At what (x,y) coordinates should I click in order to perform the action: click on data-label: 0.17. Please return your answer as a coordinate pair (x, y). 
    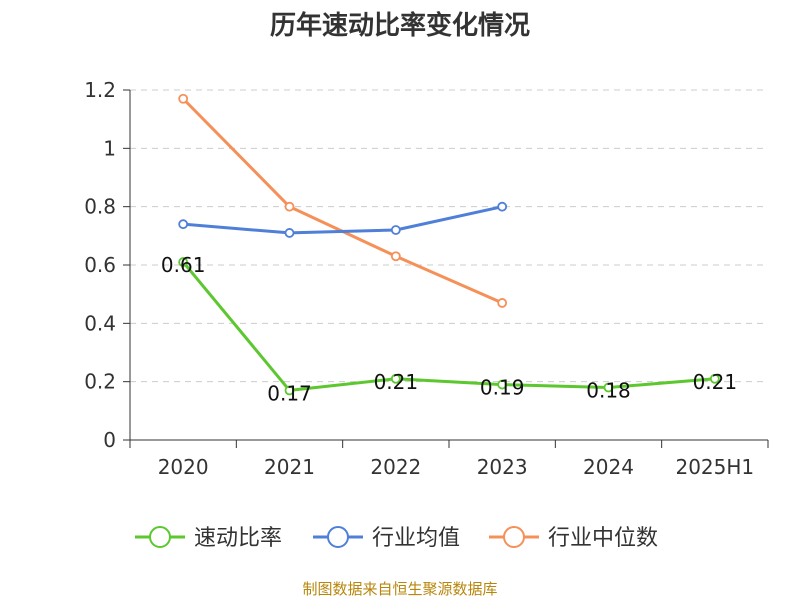
    Looking at the image, I should click on (289, 393).